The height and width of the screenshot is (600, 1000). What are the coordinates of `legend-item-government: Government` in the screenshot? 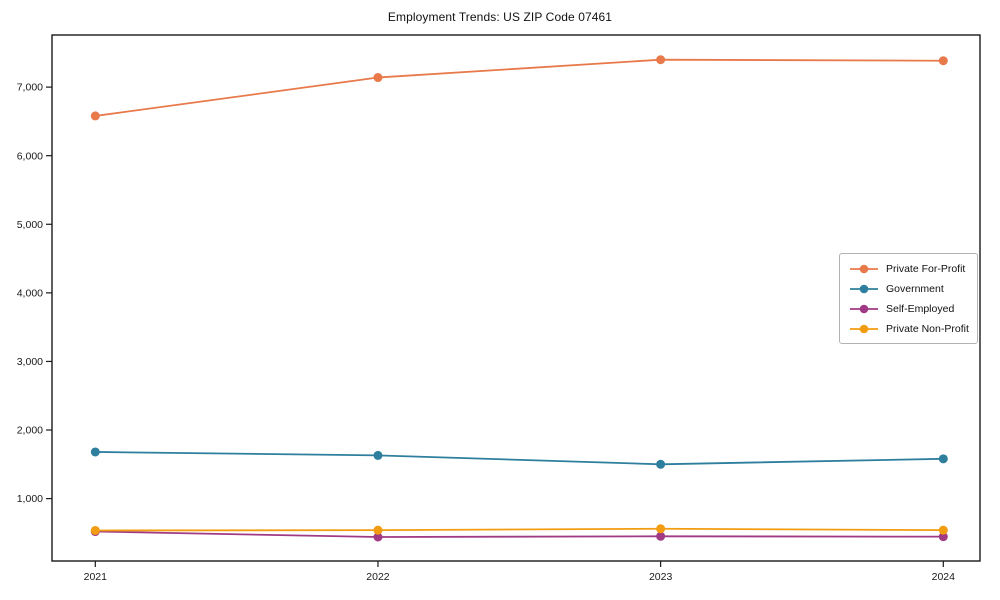 It's located at (909, 289).